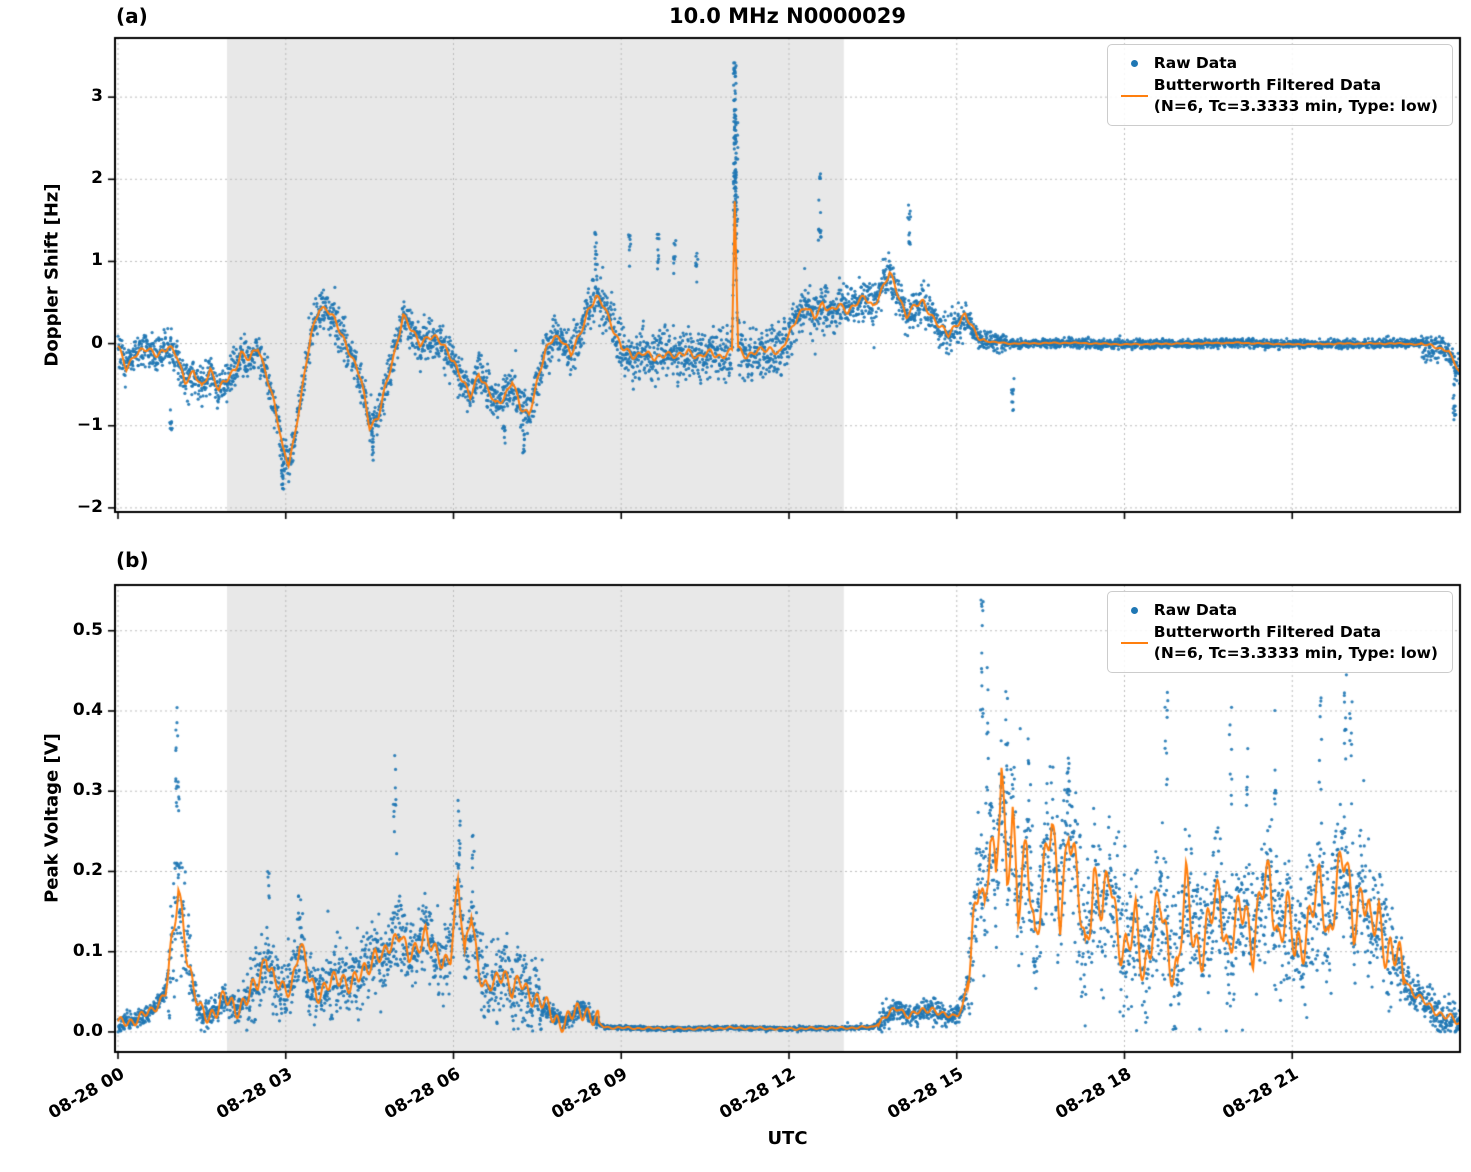 The image size is (1471, 1172). Describe the element at coordinates (52, 275) in the screenshot. I see `panel-a-y-axis-label: Doppler Shift [Hz]` at that location.